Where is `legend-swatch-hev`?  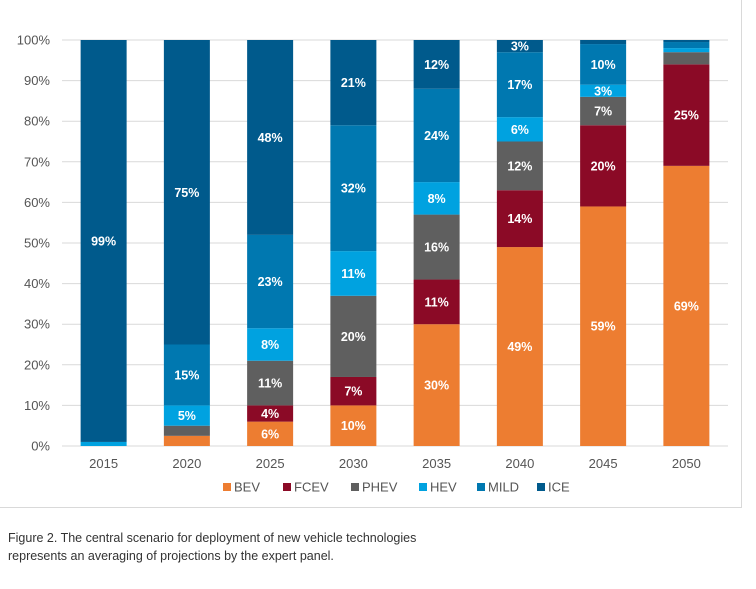 legend-swatch-hev is located at coordinates (423, 487).